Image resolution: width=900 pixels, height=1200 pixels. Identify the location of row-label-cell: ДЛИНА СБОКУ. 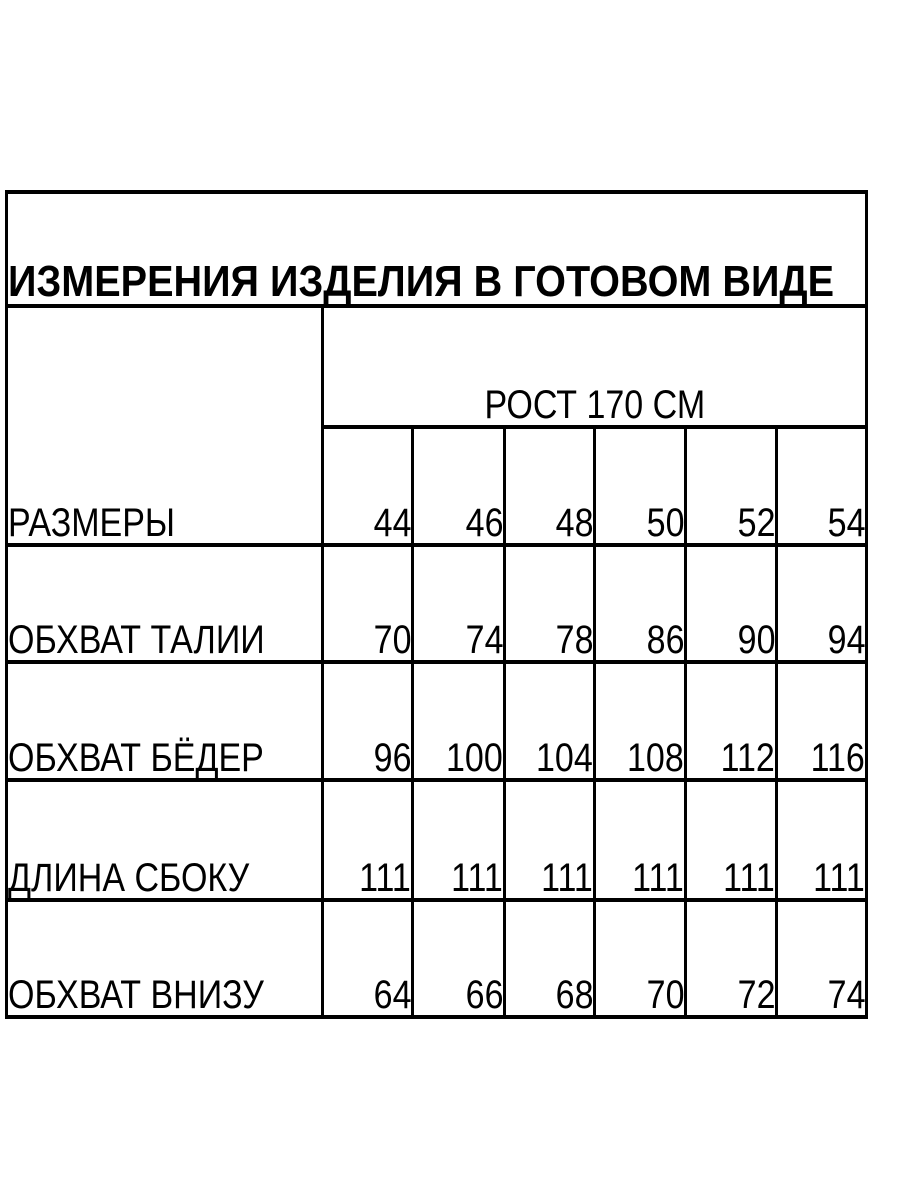
(164, 840).